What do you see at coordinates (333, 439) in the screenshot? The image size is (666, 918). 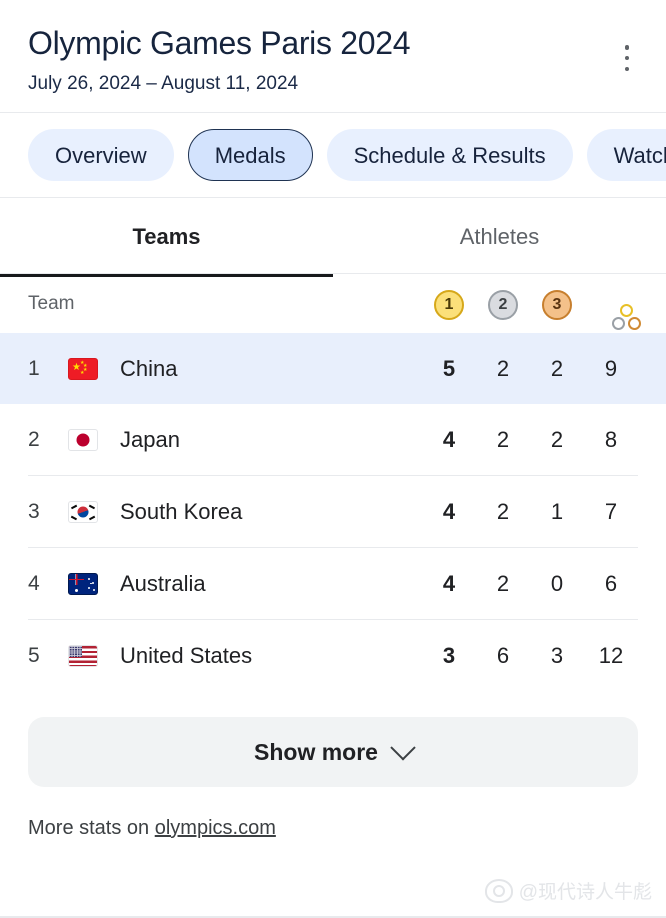 I see `table-row: 2 Japan 4 2 2 8` at bounding box center [333, 439].